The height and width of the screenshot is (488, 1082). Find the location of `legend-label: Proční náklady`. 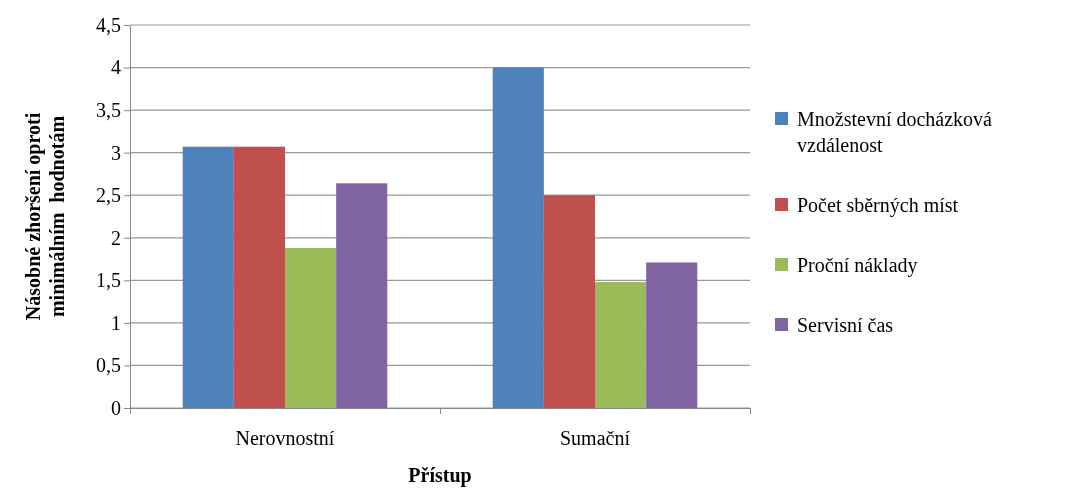

legend-label: Proční náklady is located at coordinates (857, 265).